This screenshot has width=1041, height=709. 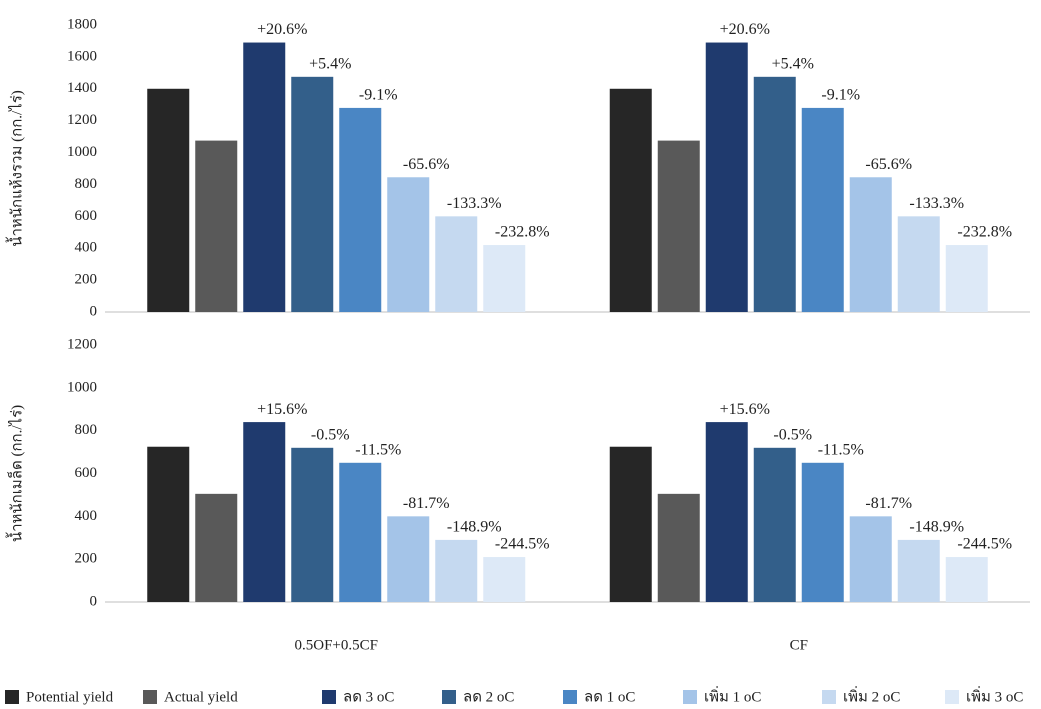 I want to click on legend-label: ลด 3 oC, so click(x=368, y=697).